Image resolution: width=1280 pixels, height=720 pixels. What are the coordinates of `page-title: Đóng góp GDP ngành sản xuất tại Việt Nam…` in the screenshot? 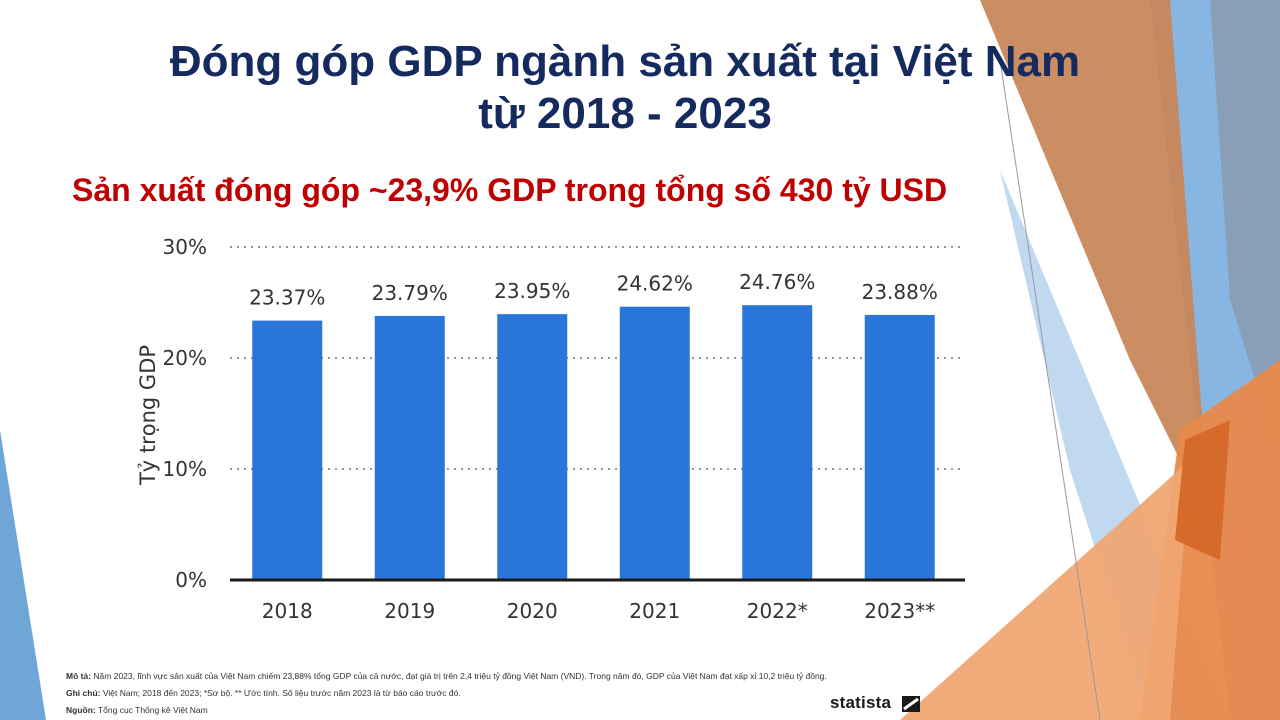 It's located at (625, 88).